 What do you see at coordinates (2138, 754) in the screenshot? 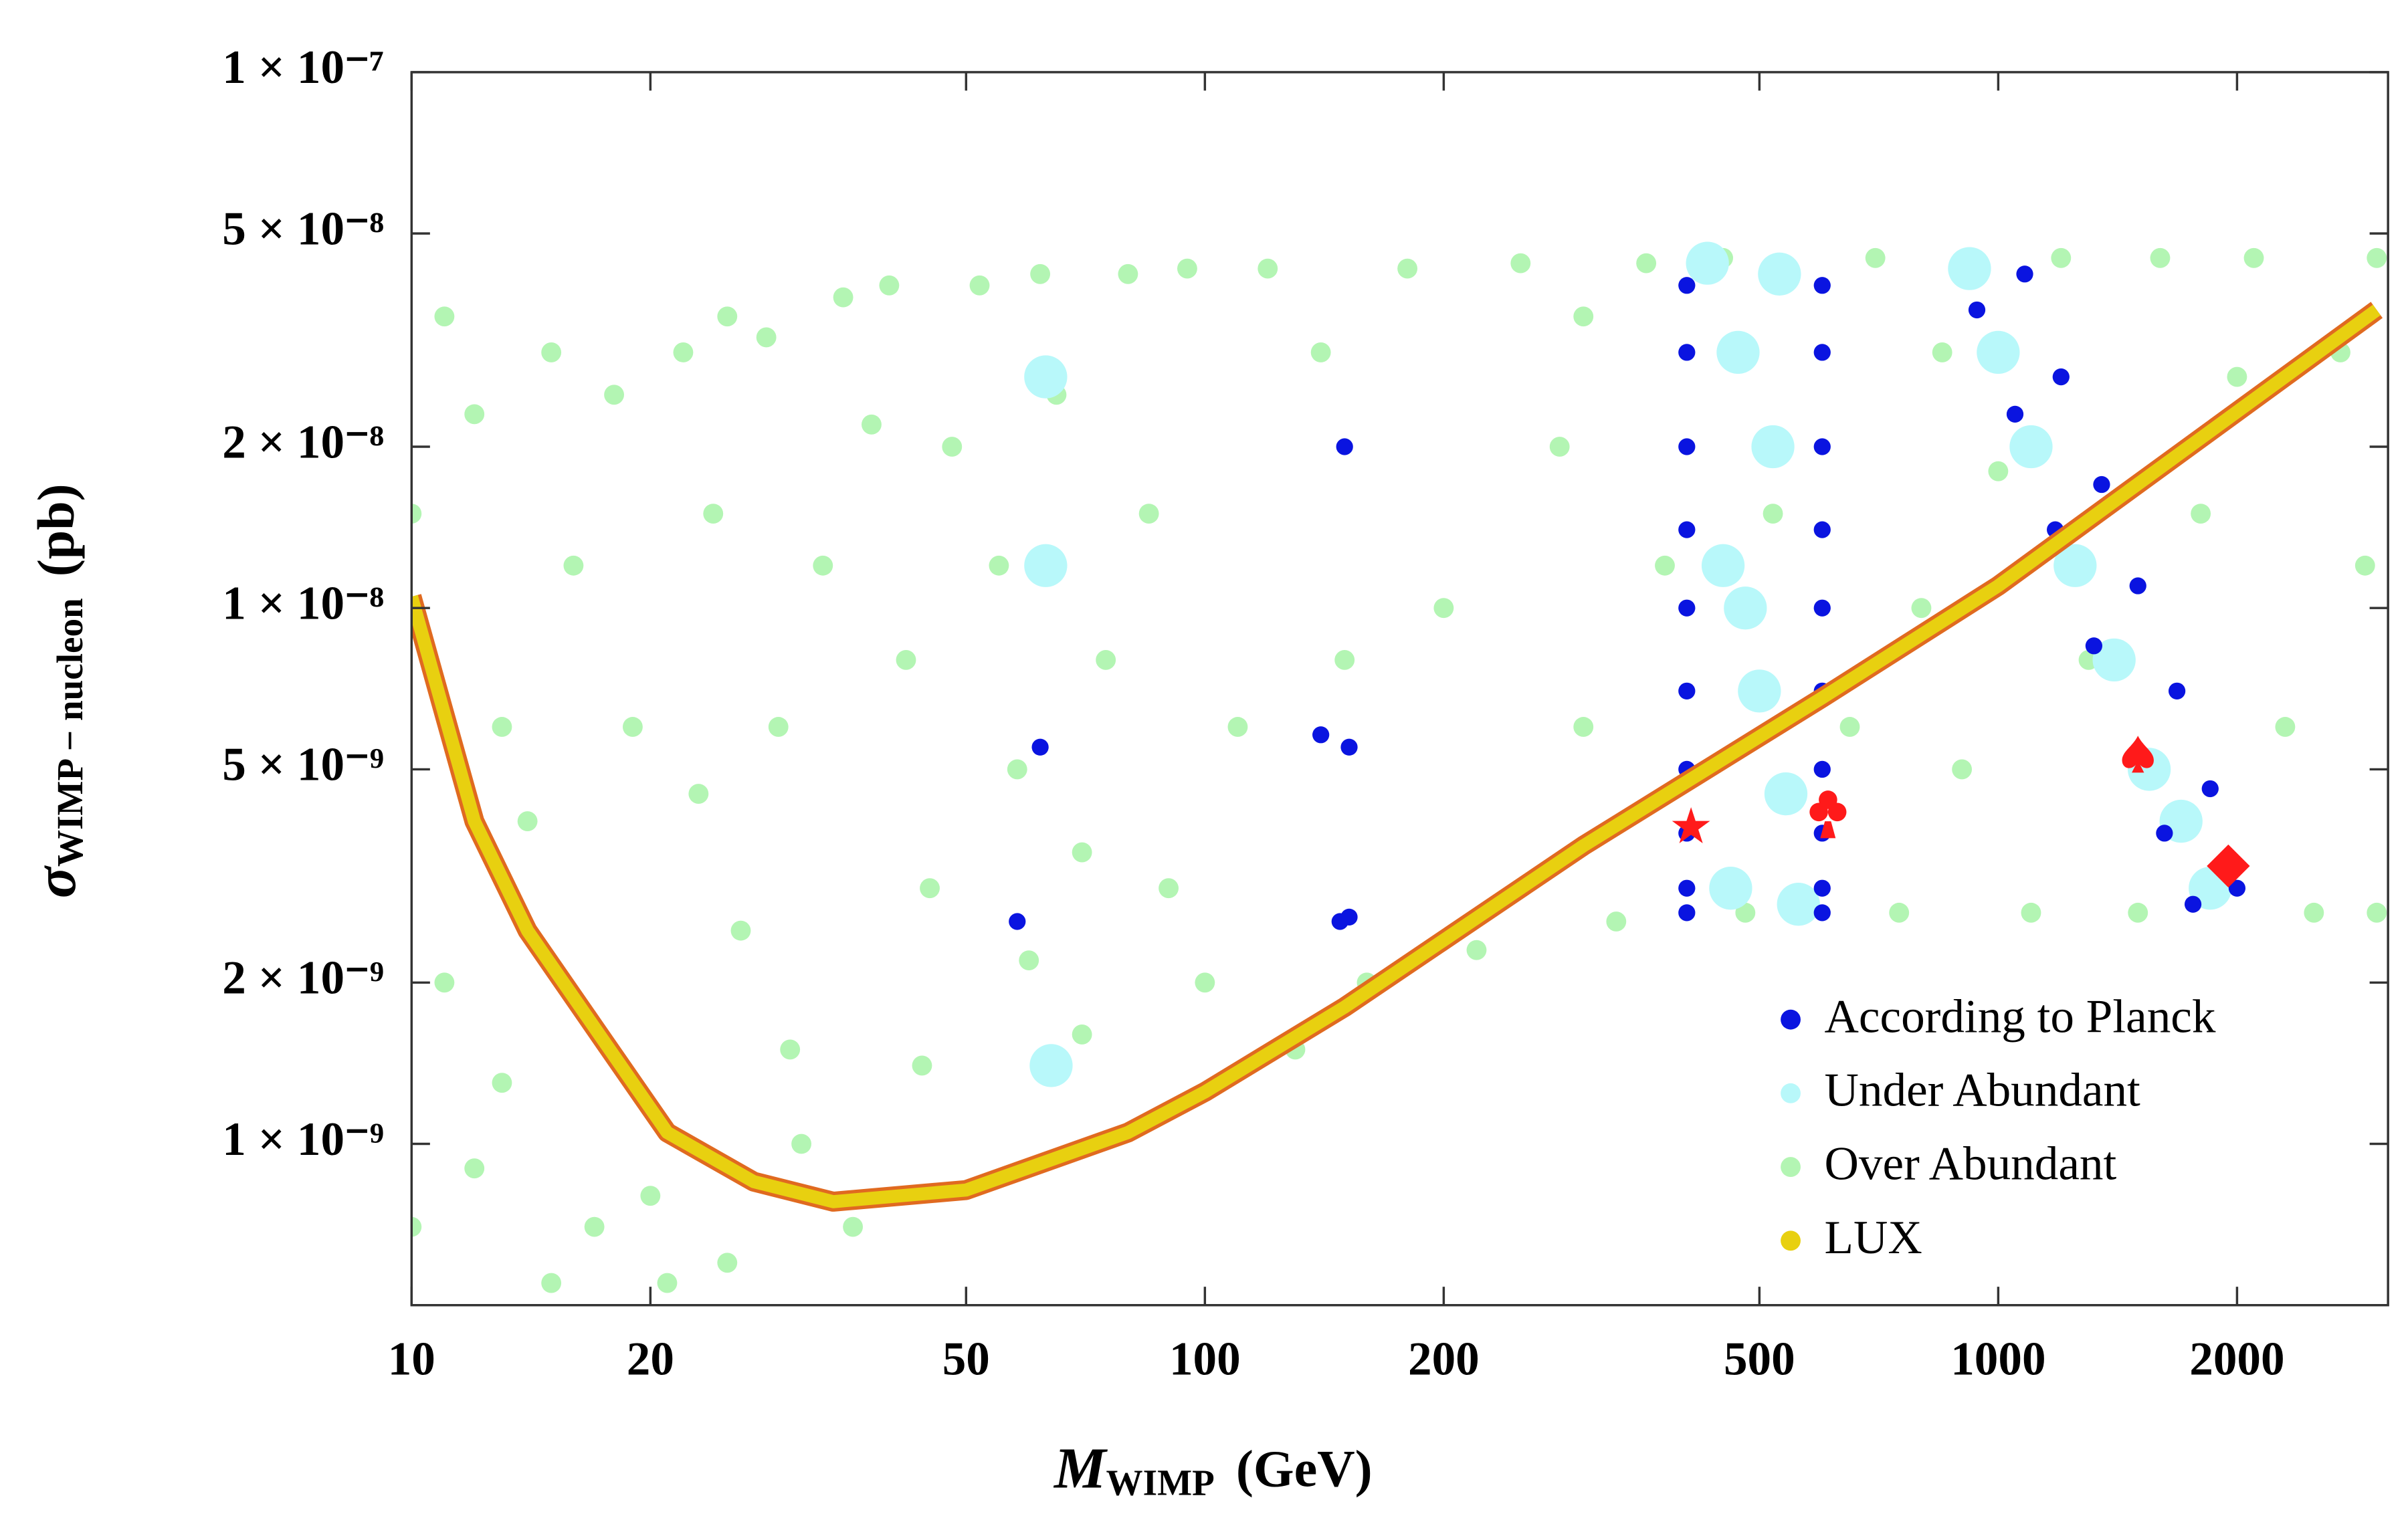
I see `benchmark-spade` at bounding box center [2138, 754].